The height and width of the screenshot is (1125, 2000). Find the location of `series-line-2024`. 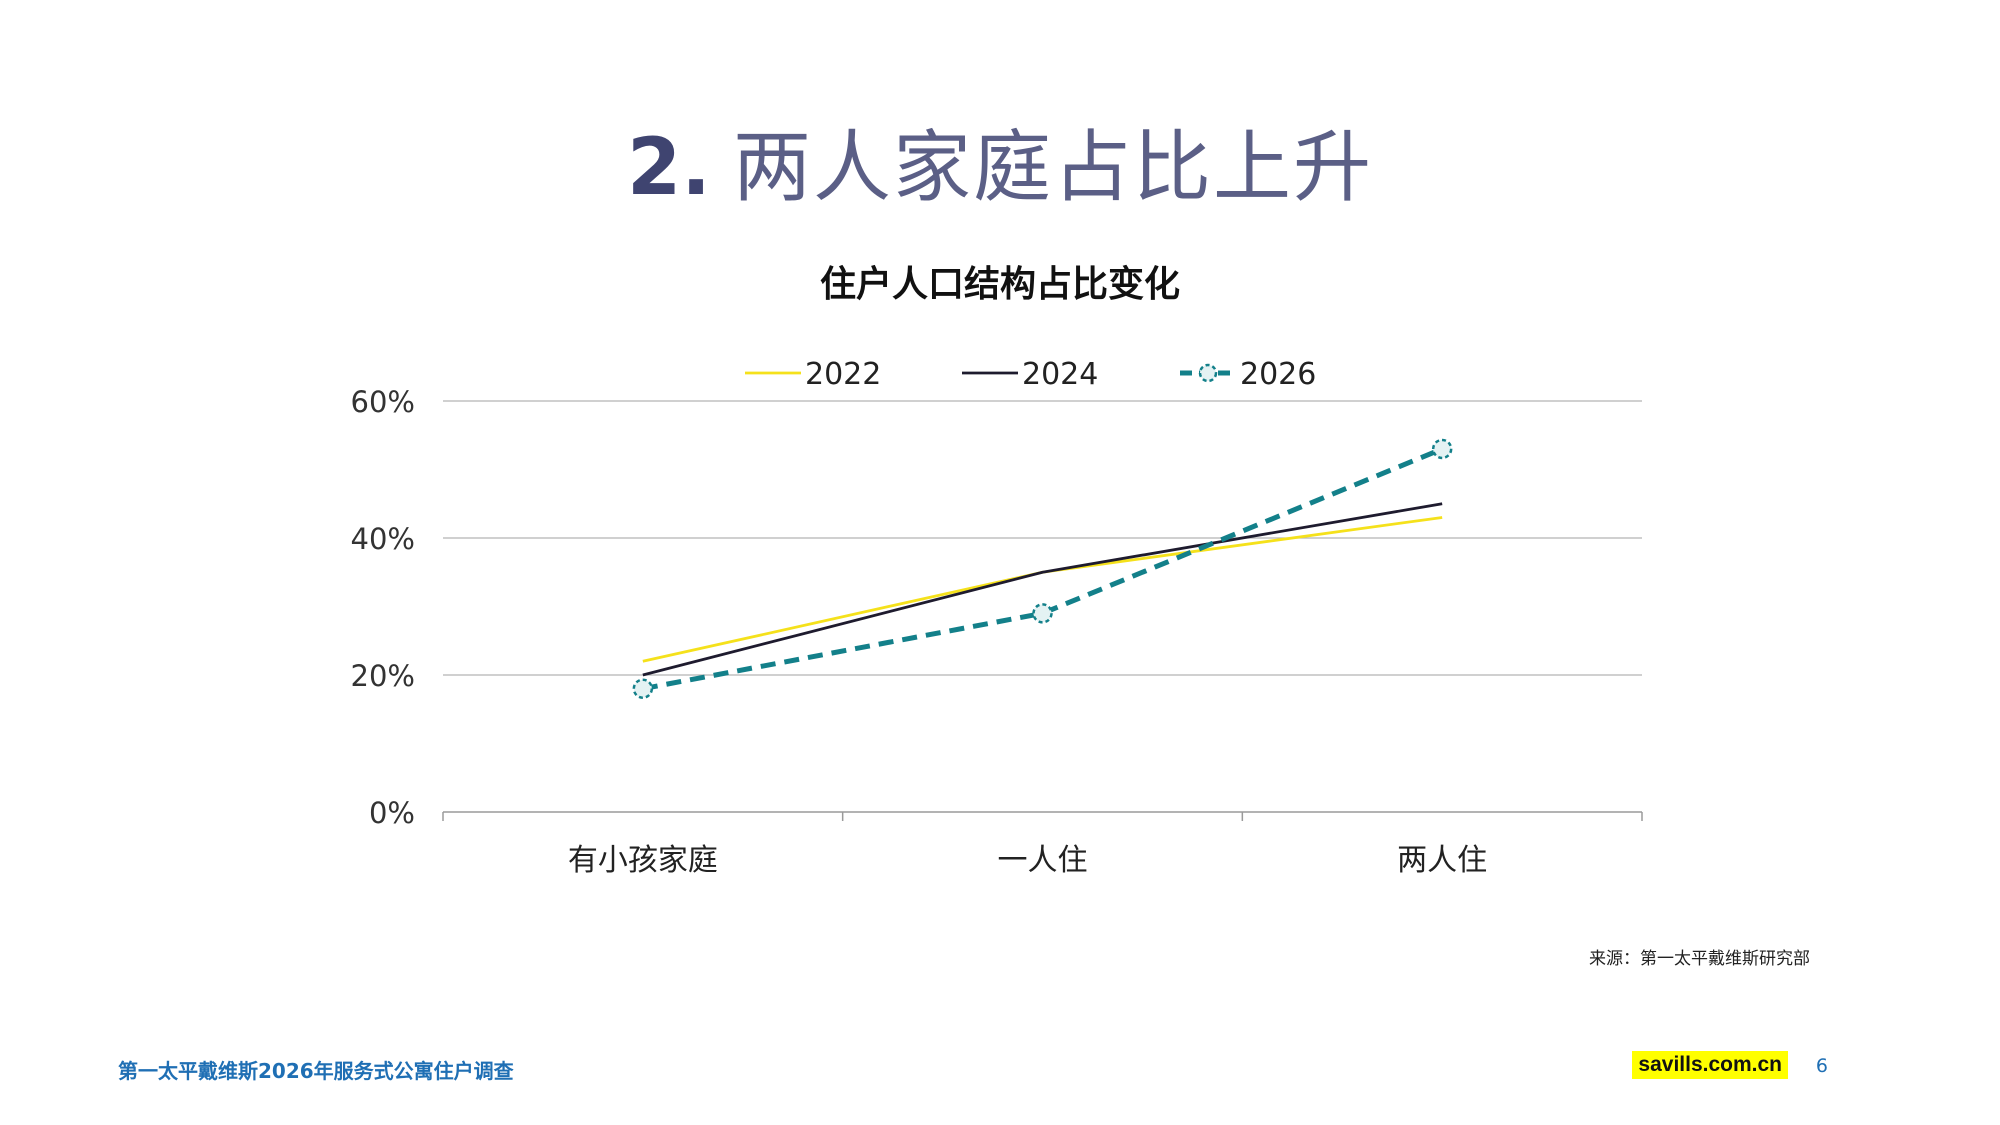

series-line-2024 is located at coordinates (1042, 589).